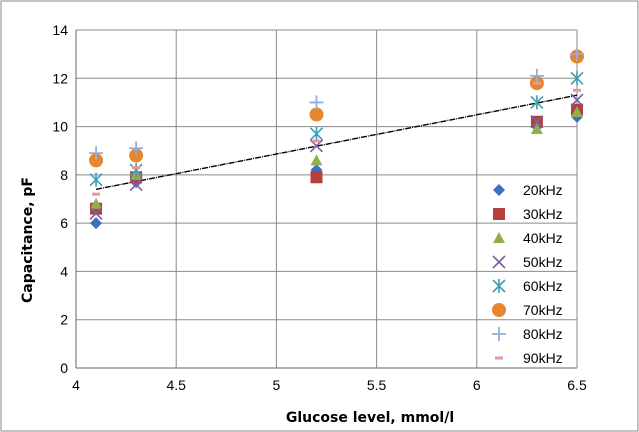  Describe the element at coordinates (277, 385) in the screenshot. I see `x-tick-label: 5` at that location.